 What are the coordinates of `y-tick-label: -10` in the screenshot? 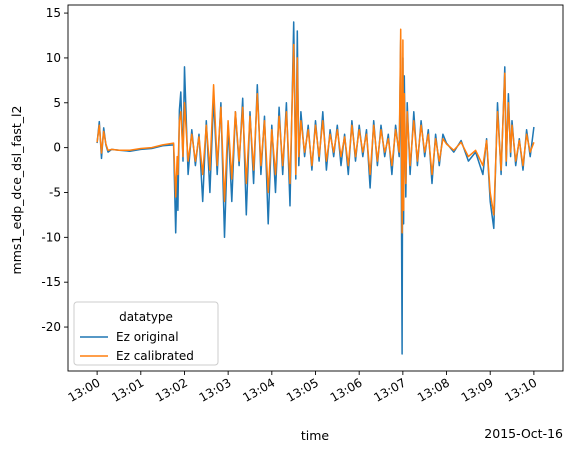 It's located at (51, 237).